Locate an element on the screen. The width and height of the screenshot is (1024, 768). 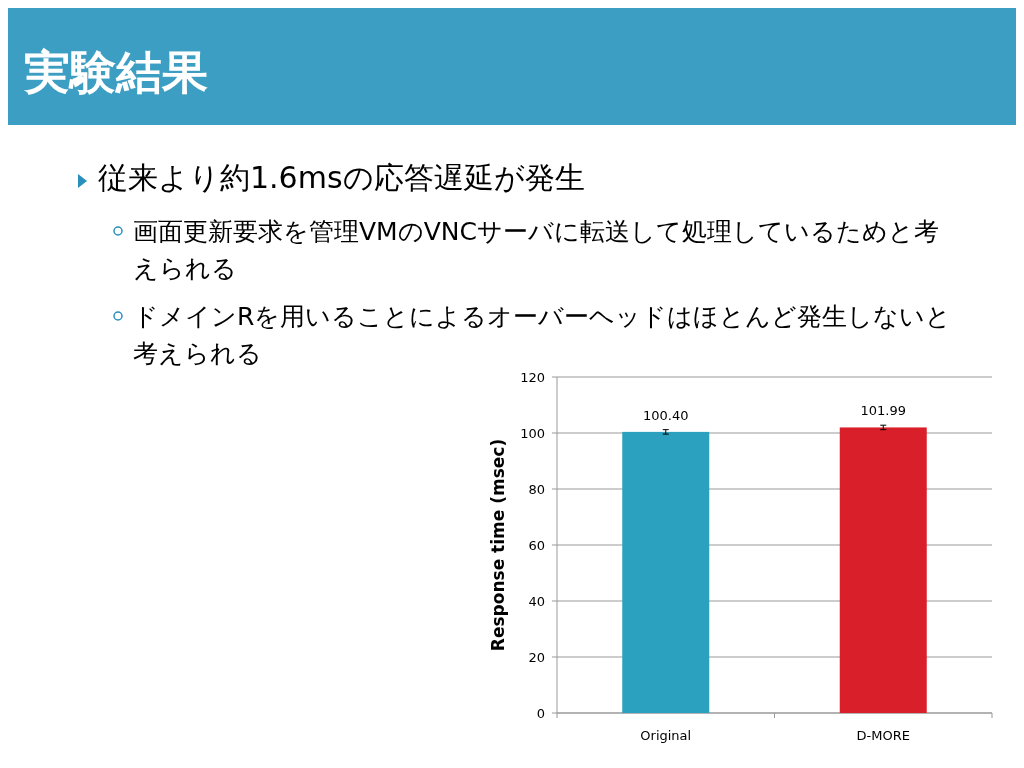
y-tick-label: 0 is located at coordinates (540, 713).